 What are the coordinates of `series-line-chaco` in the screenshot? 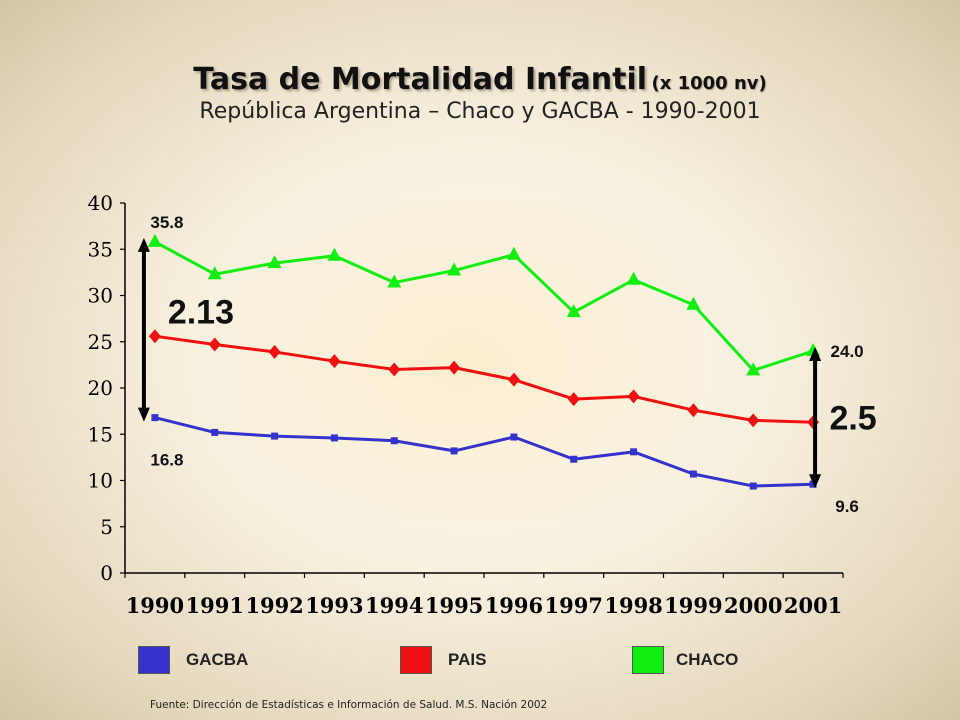 It's located at (484, 306).